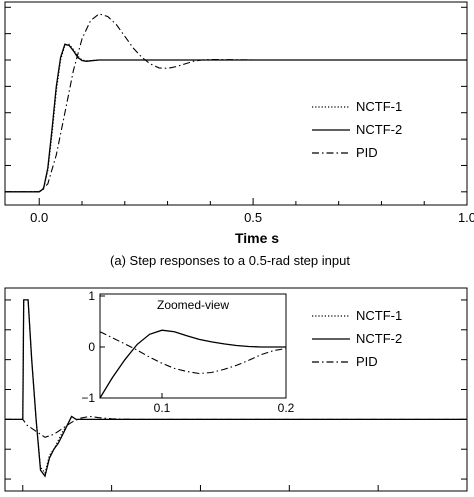  What do you see at coordinates (257, 238) in the screenshot?
I see `chart-a-x-axis-label: Time s` at bounding box center [257, 238].